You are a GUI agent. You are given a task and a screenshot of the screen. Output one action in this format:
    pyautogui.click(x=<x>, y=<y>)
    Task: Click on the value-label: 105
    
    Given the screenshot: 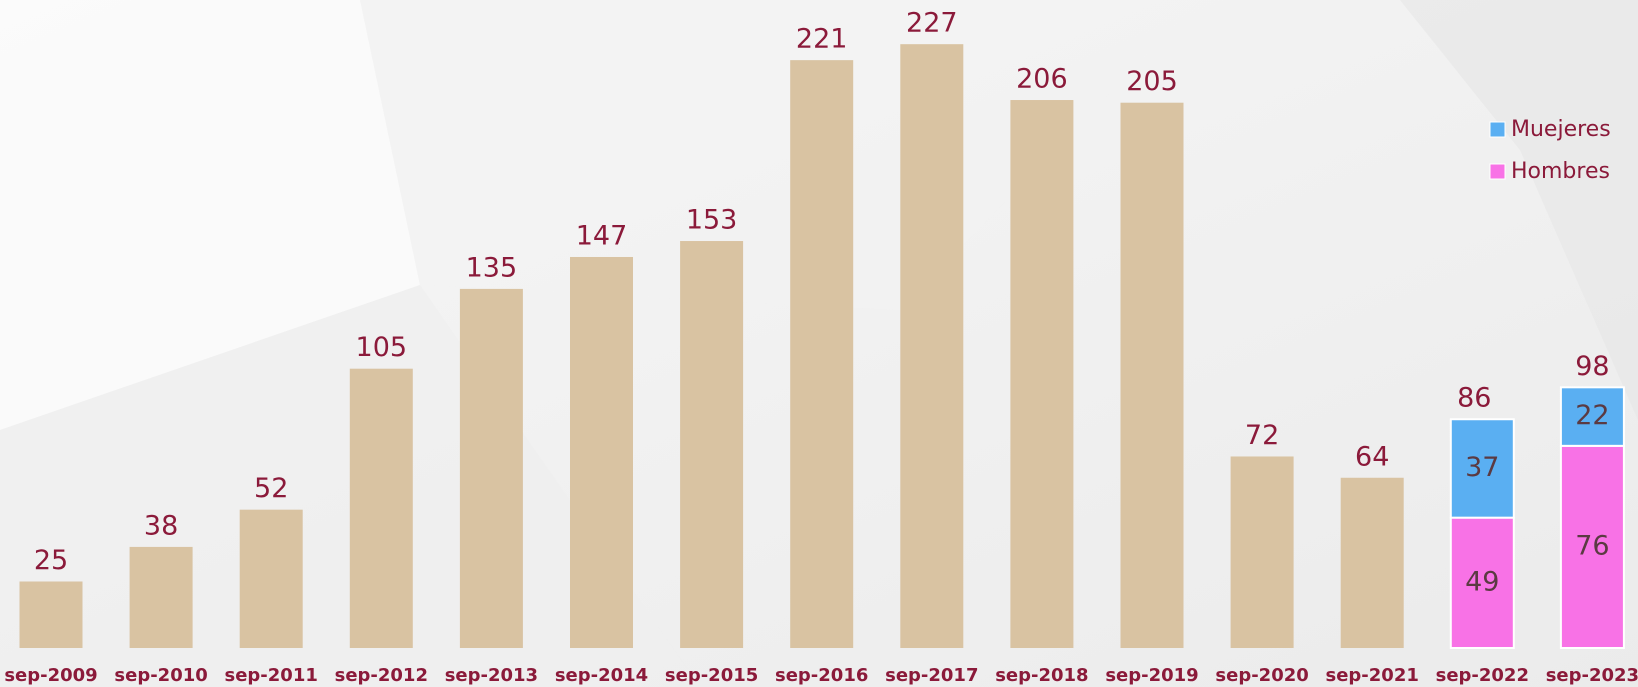 What is the action you would take?
    pyautogui.click(x=382, y=347)
    